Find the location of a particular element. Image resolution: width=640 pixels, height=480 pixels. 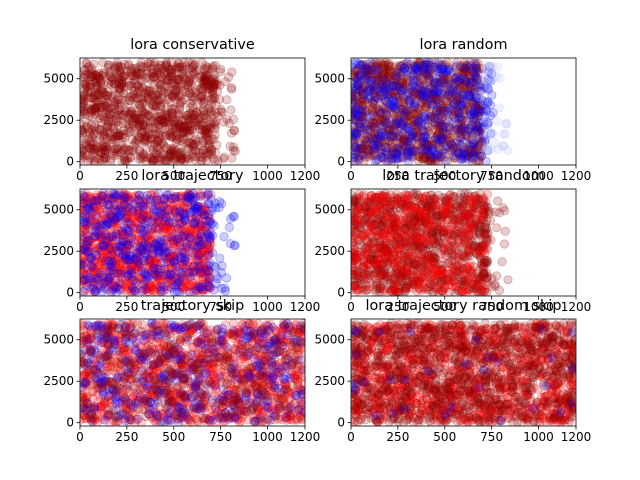

y-tick-label: 2500 is located at coordinates (58, 251).